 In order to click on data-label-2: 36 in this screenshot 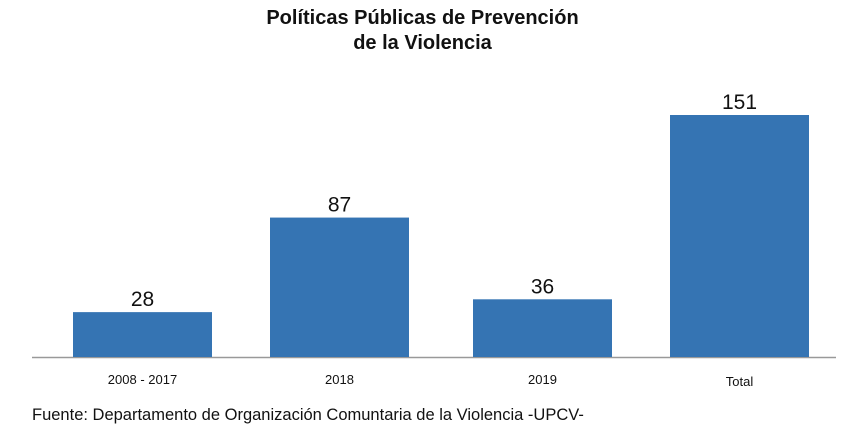, I will do `click(542, 286)`.